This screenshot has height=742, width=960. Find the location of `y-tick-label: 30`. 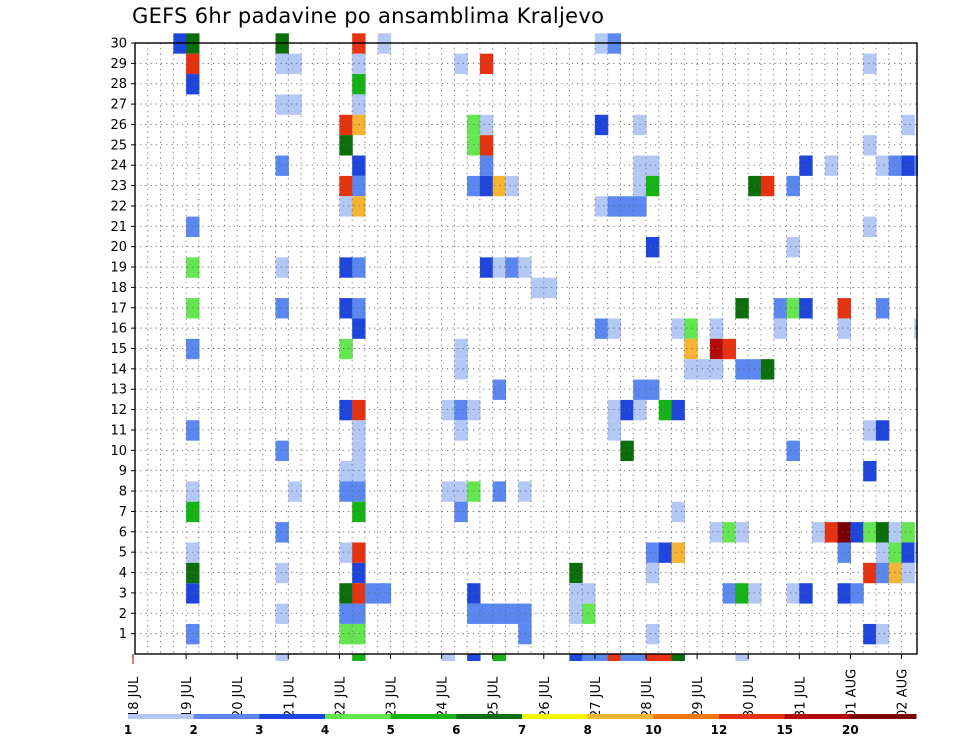

y-tick-label: 30 is located at coordinates (118, 44).